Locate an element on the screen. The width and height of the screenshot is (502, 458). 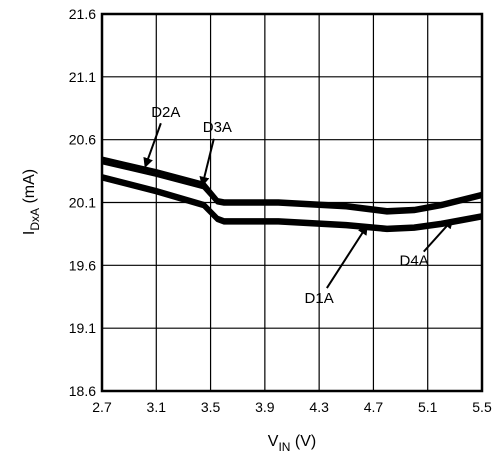
y-tick-label: 21.1 is located at coordinates (82, 77).